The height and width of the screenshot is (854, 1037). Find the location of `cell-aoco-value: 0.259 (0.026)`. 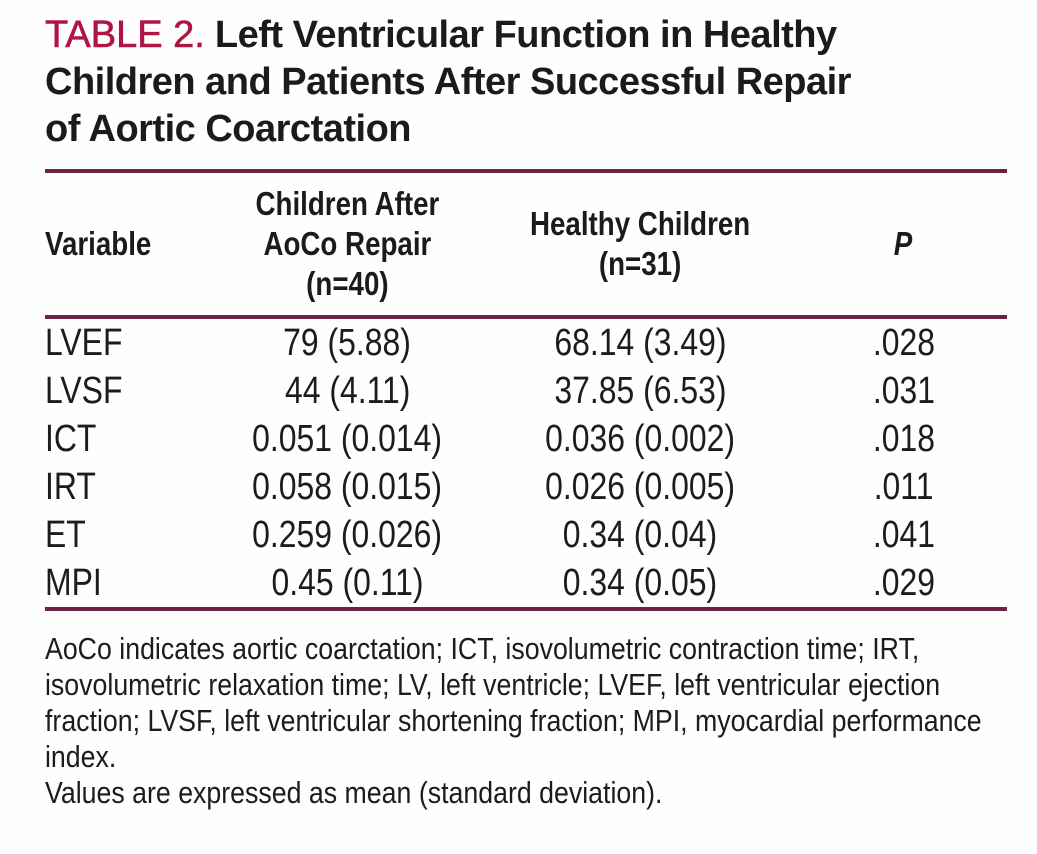

cell-aoco-value: 0.259 (0.026) is located at coordinates (347, 535).